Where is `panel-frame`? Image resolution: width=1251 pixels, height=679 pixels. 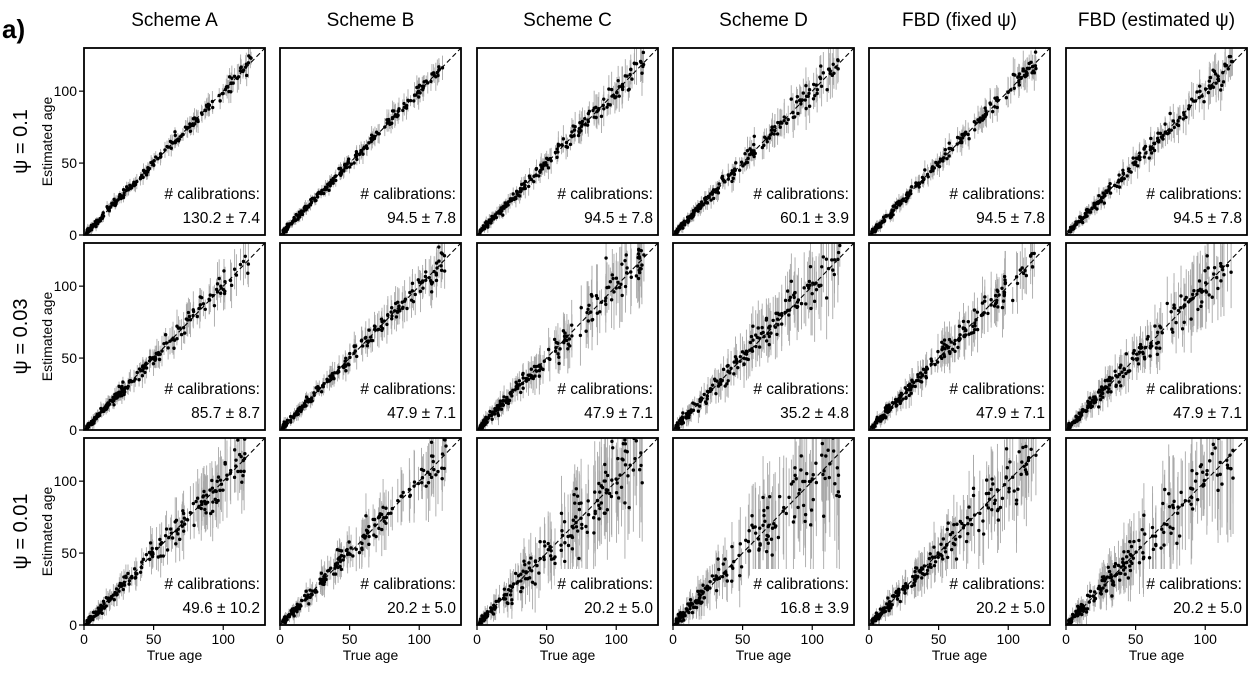 panel-frame is located at coordinates (959, 141).